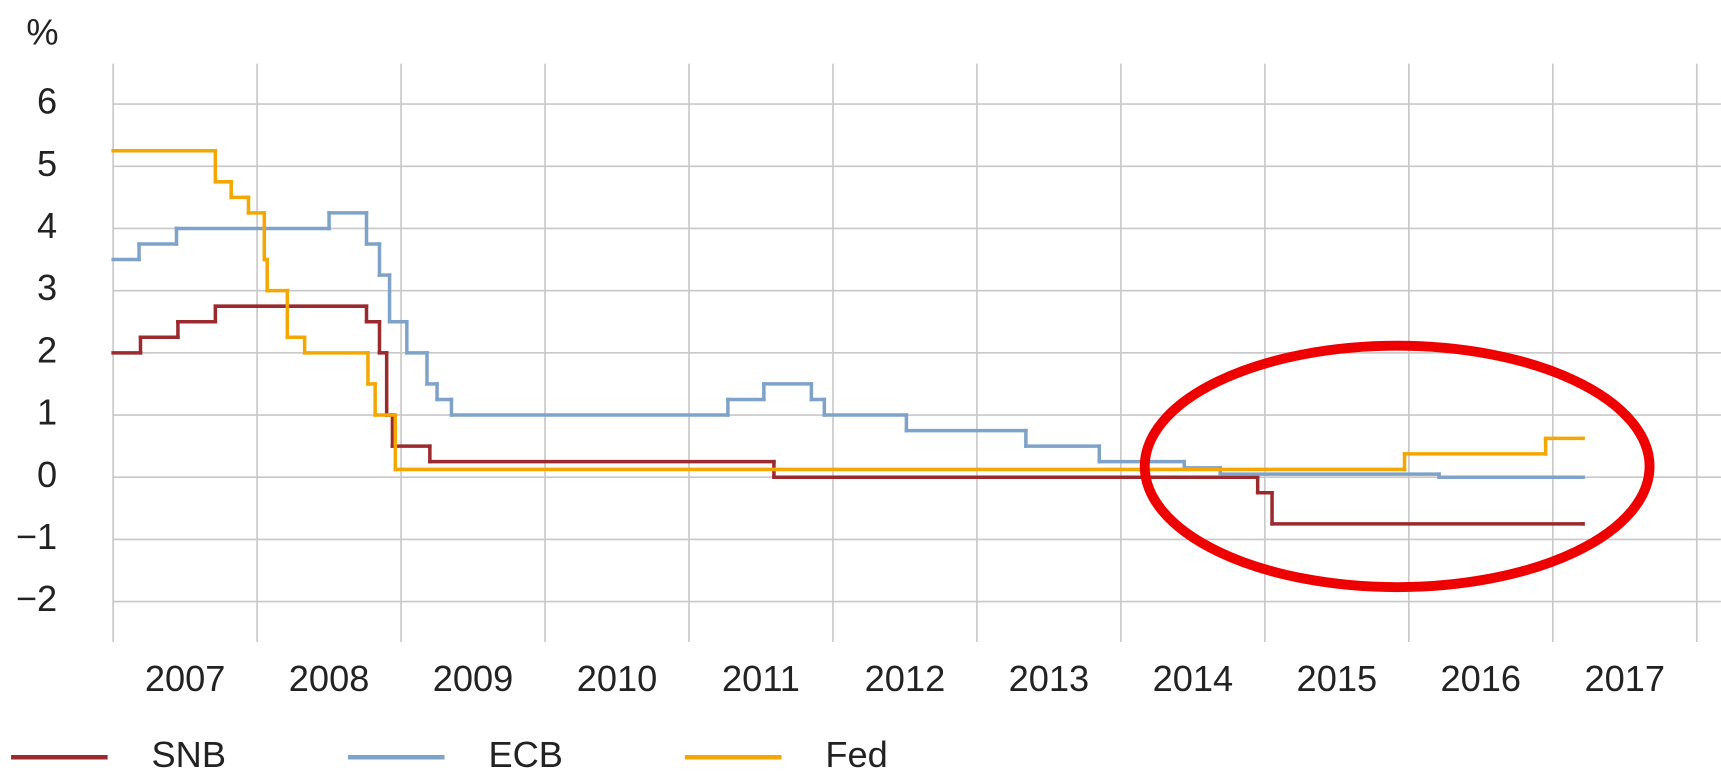  I want to click on y-unit: %, so click(42, 32).